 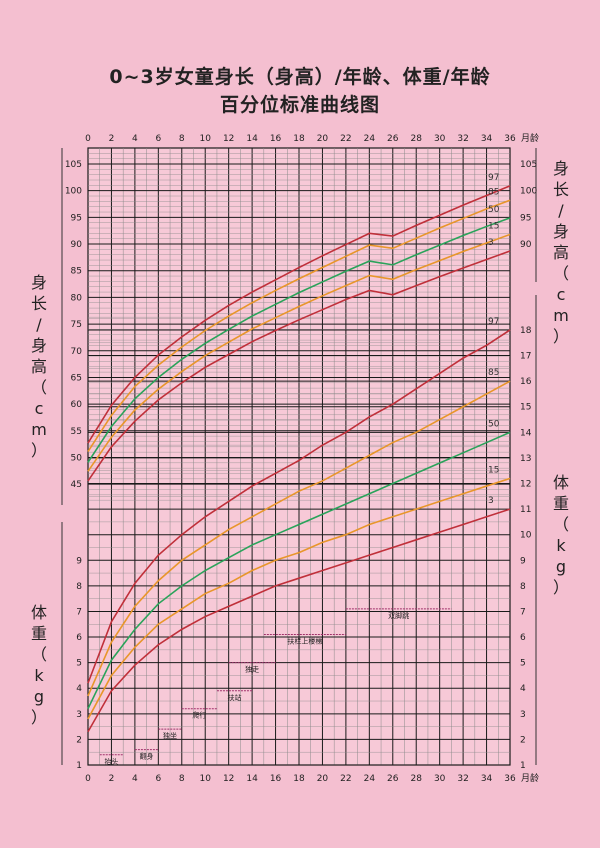 What do you see at coordinates (76, 485) in the screenshot?
I see `height-tick-label-left: 45` at bounding box center [76, 485].